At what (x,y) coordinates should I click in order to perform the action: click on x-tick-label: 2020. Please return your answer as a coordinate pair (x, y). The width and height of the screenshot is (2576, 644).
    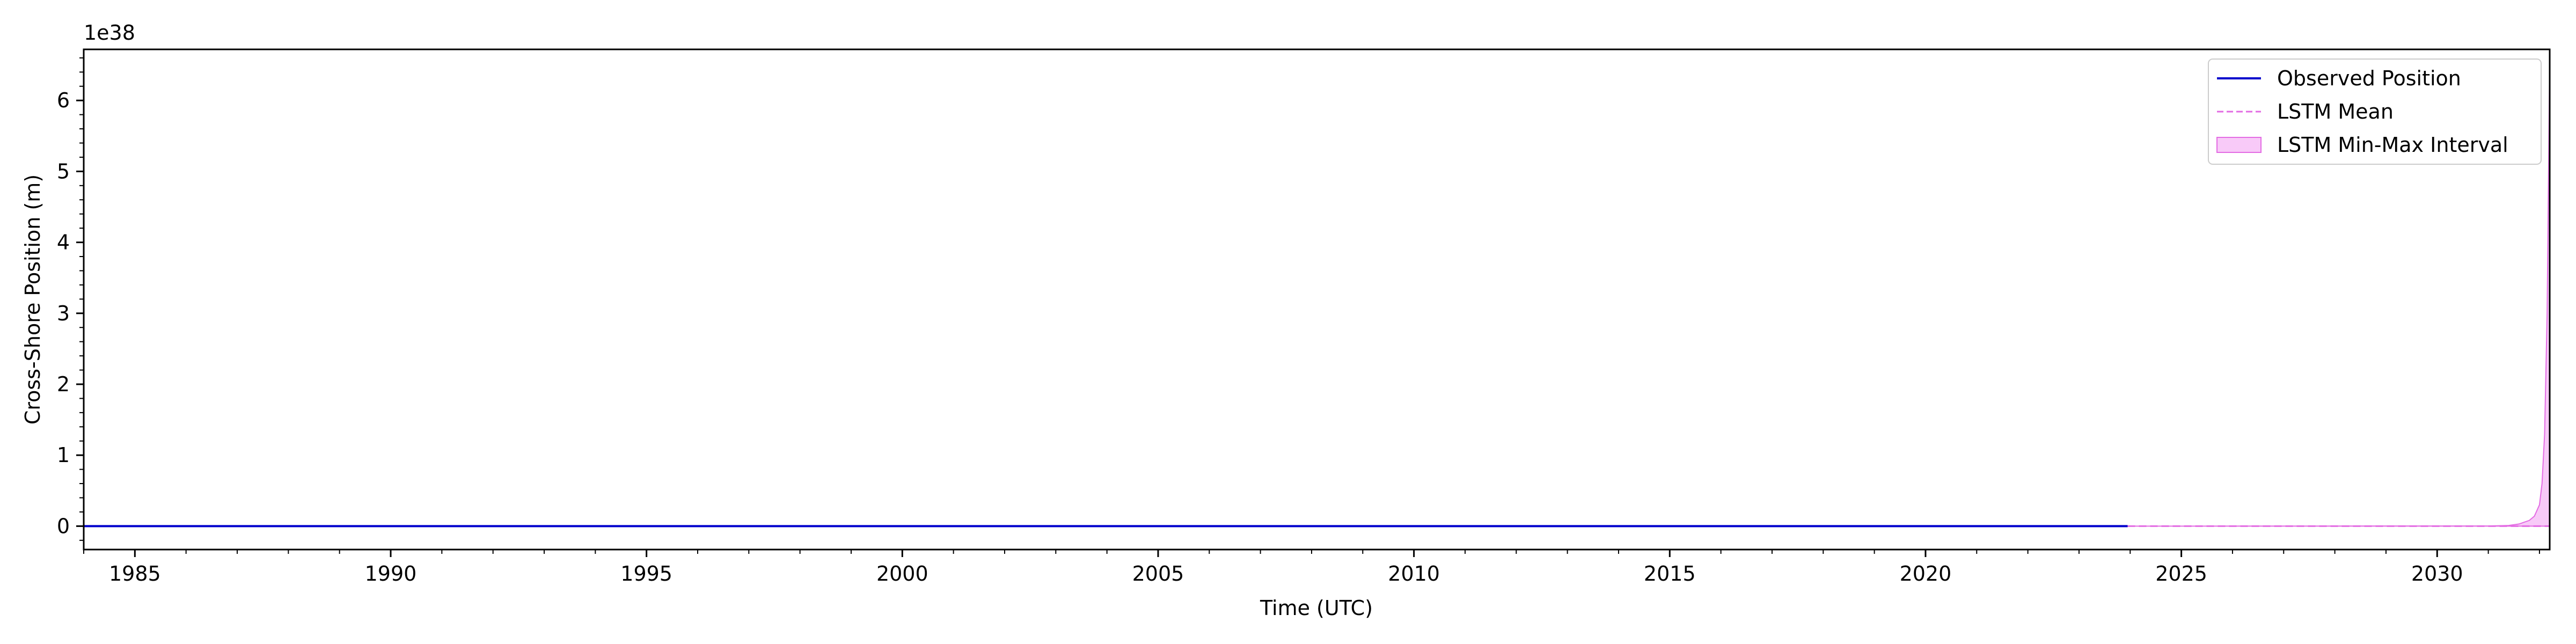
    Looking at the image, I should click on (1926, 574).